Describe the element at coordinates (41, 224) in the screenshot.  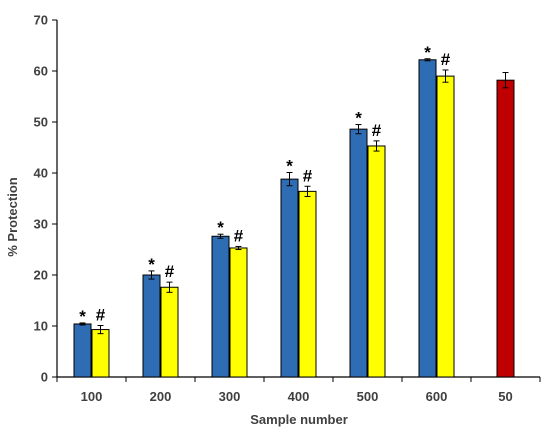
I see `y-tick-label: 30` at that location.